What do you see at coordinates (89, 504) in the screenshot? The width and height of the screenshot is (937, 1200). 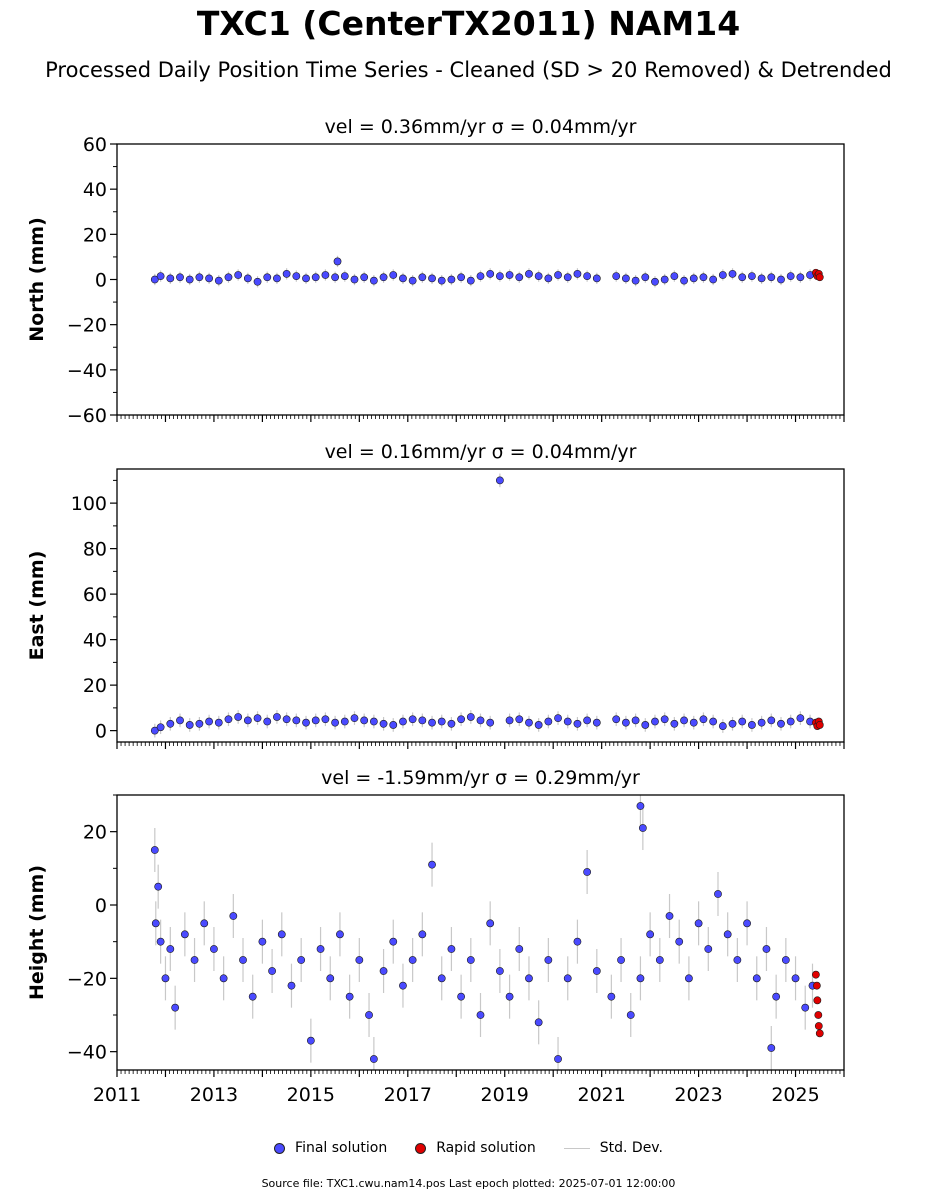 I see `east-ytick-label: 100` at bounding box center [89, 504].